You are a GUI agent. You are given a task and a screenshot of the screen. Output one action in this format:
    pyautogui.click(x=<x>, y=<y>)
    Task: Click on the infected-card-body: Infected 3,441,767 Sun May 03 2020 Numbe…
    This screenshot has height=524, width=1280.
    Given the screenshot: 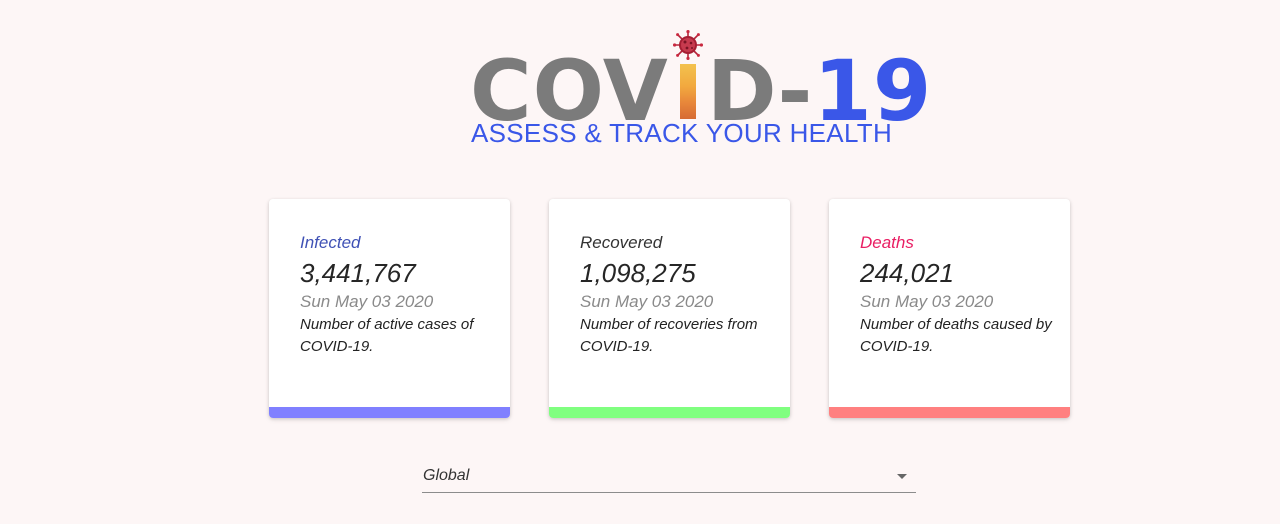 What is the action you would take?
    pyautogui.click(x=396, y=295)
    